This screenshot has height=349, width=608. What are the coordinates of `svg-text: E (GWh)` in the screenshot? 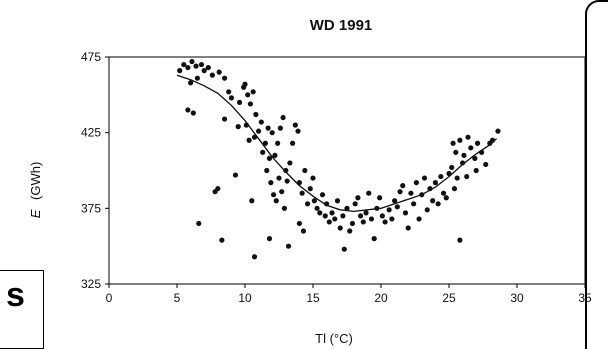 It's located at (35, 190).